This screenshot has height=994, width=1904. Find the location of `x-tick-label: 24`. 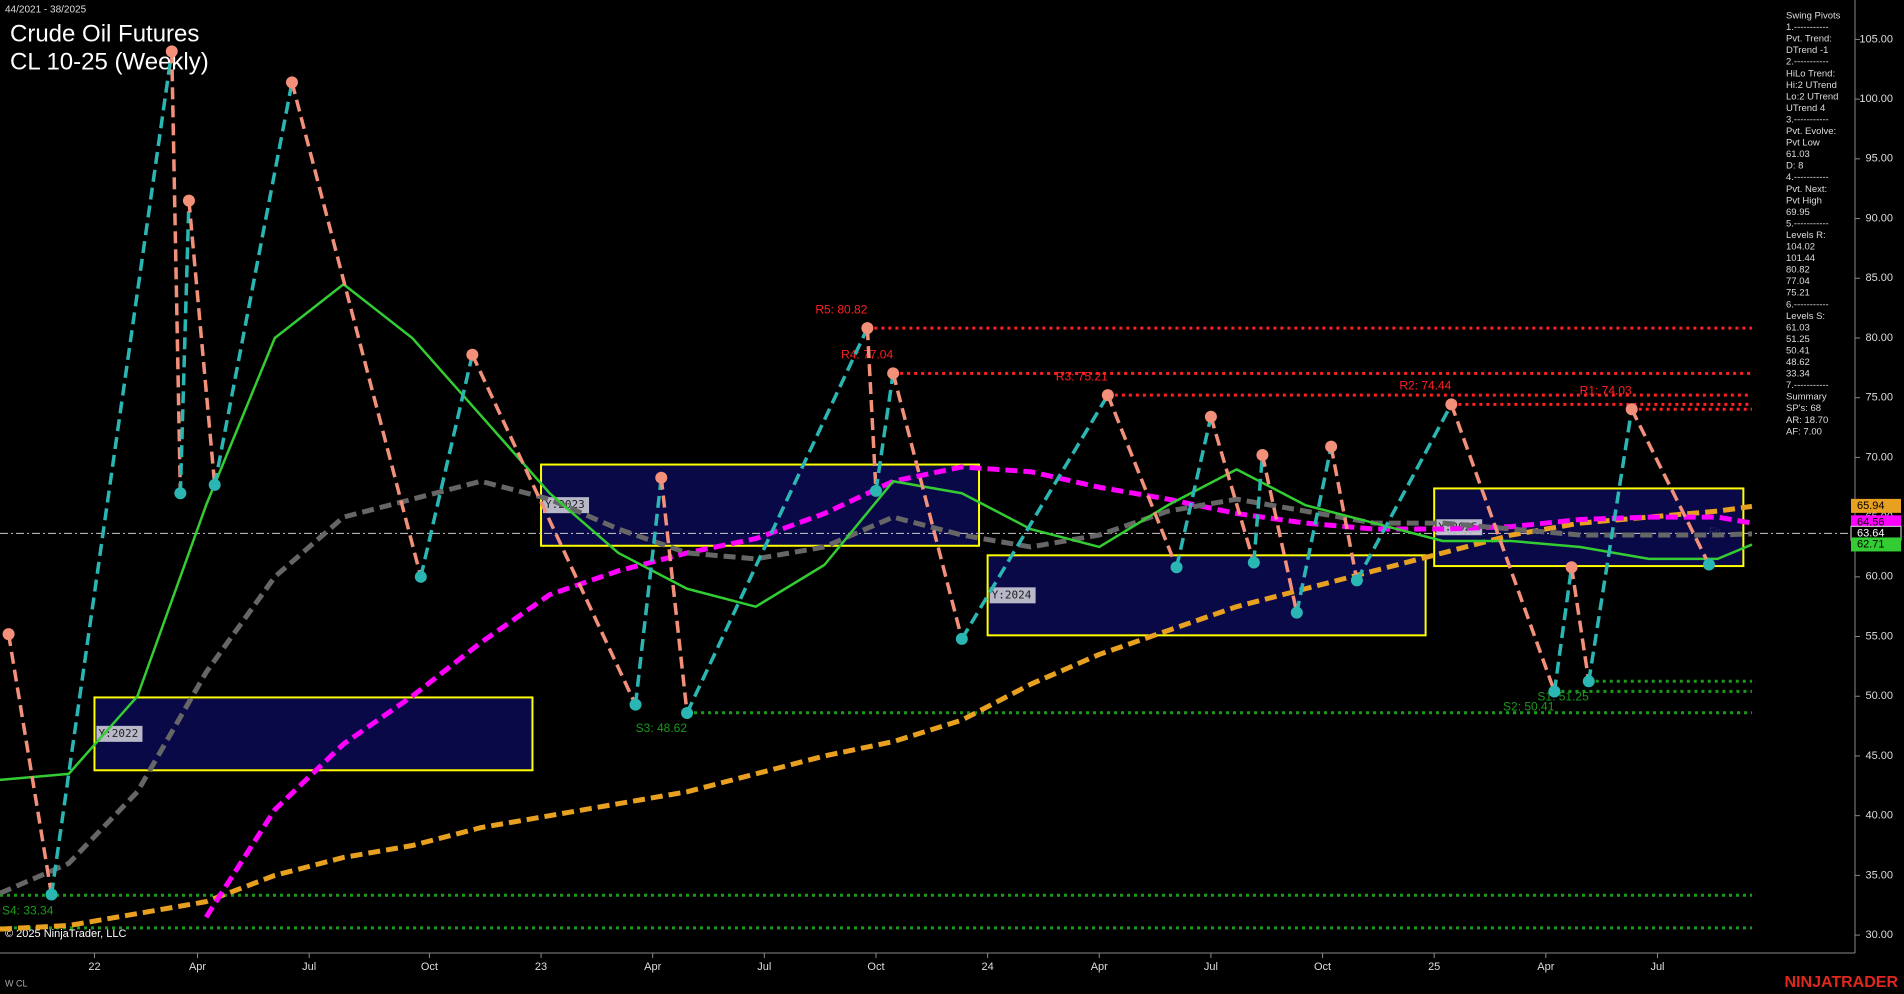

x-tick-label: 24 is located at coordinates (987, 967).